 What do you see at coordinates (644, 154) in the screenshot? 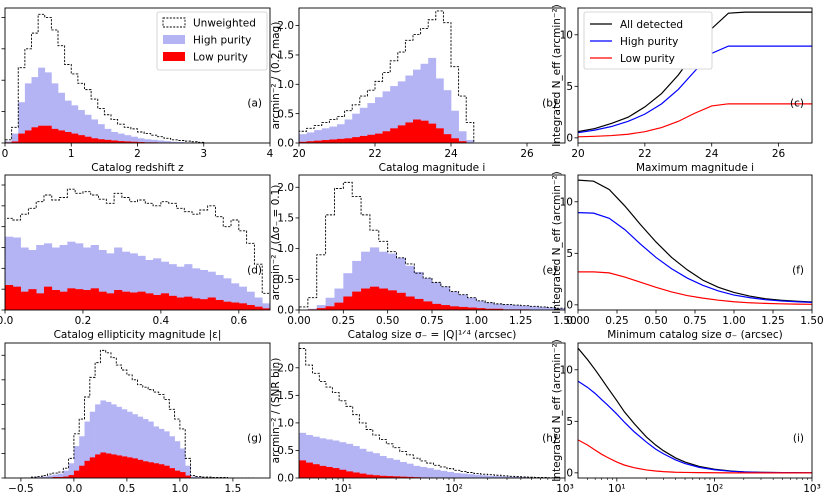
I see `x-tick-label: 22` at bounding box center [644, 154].